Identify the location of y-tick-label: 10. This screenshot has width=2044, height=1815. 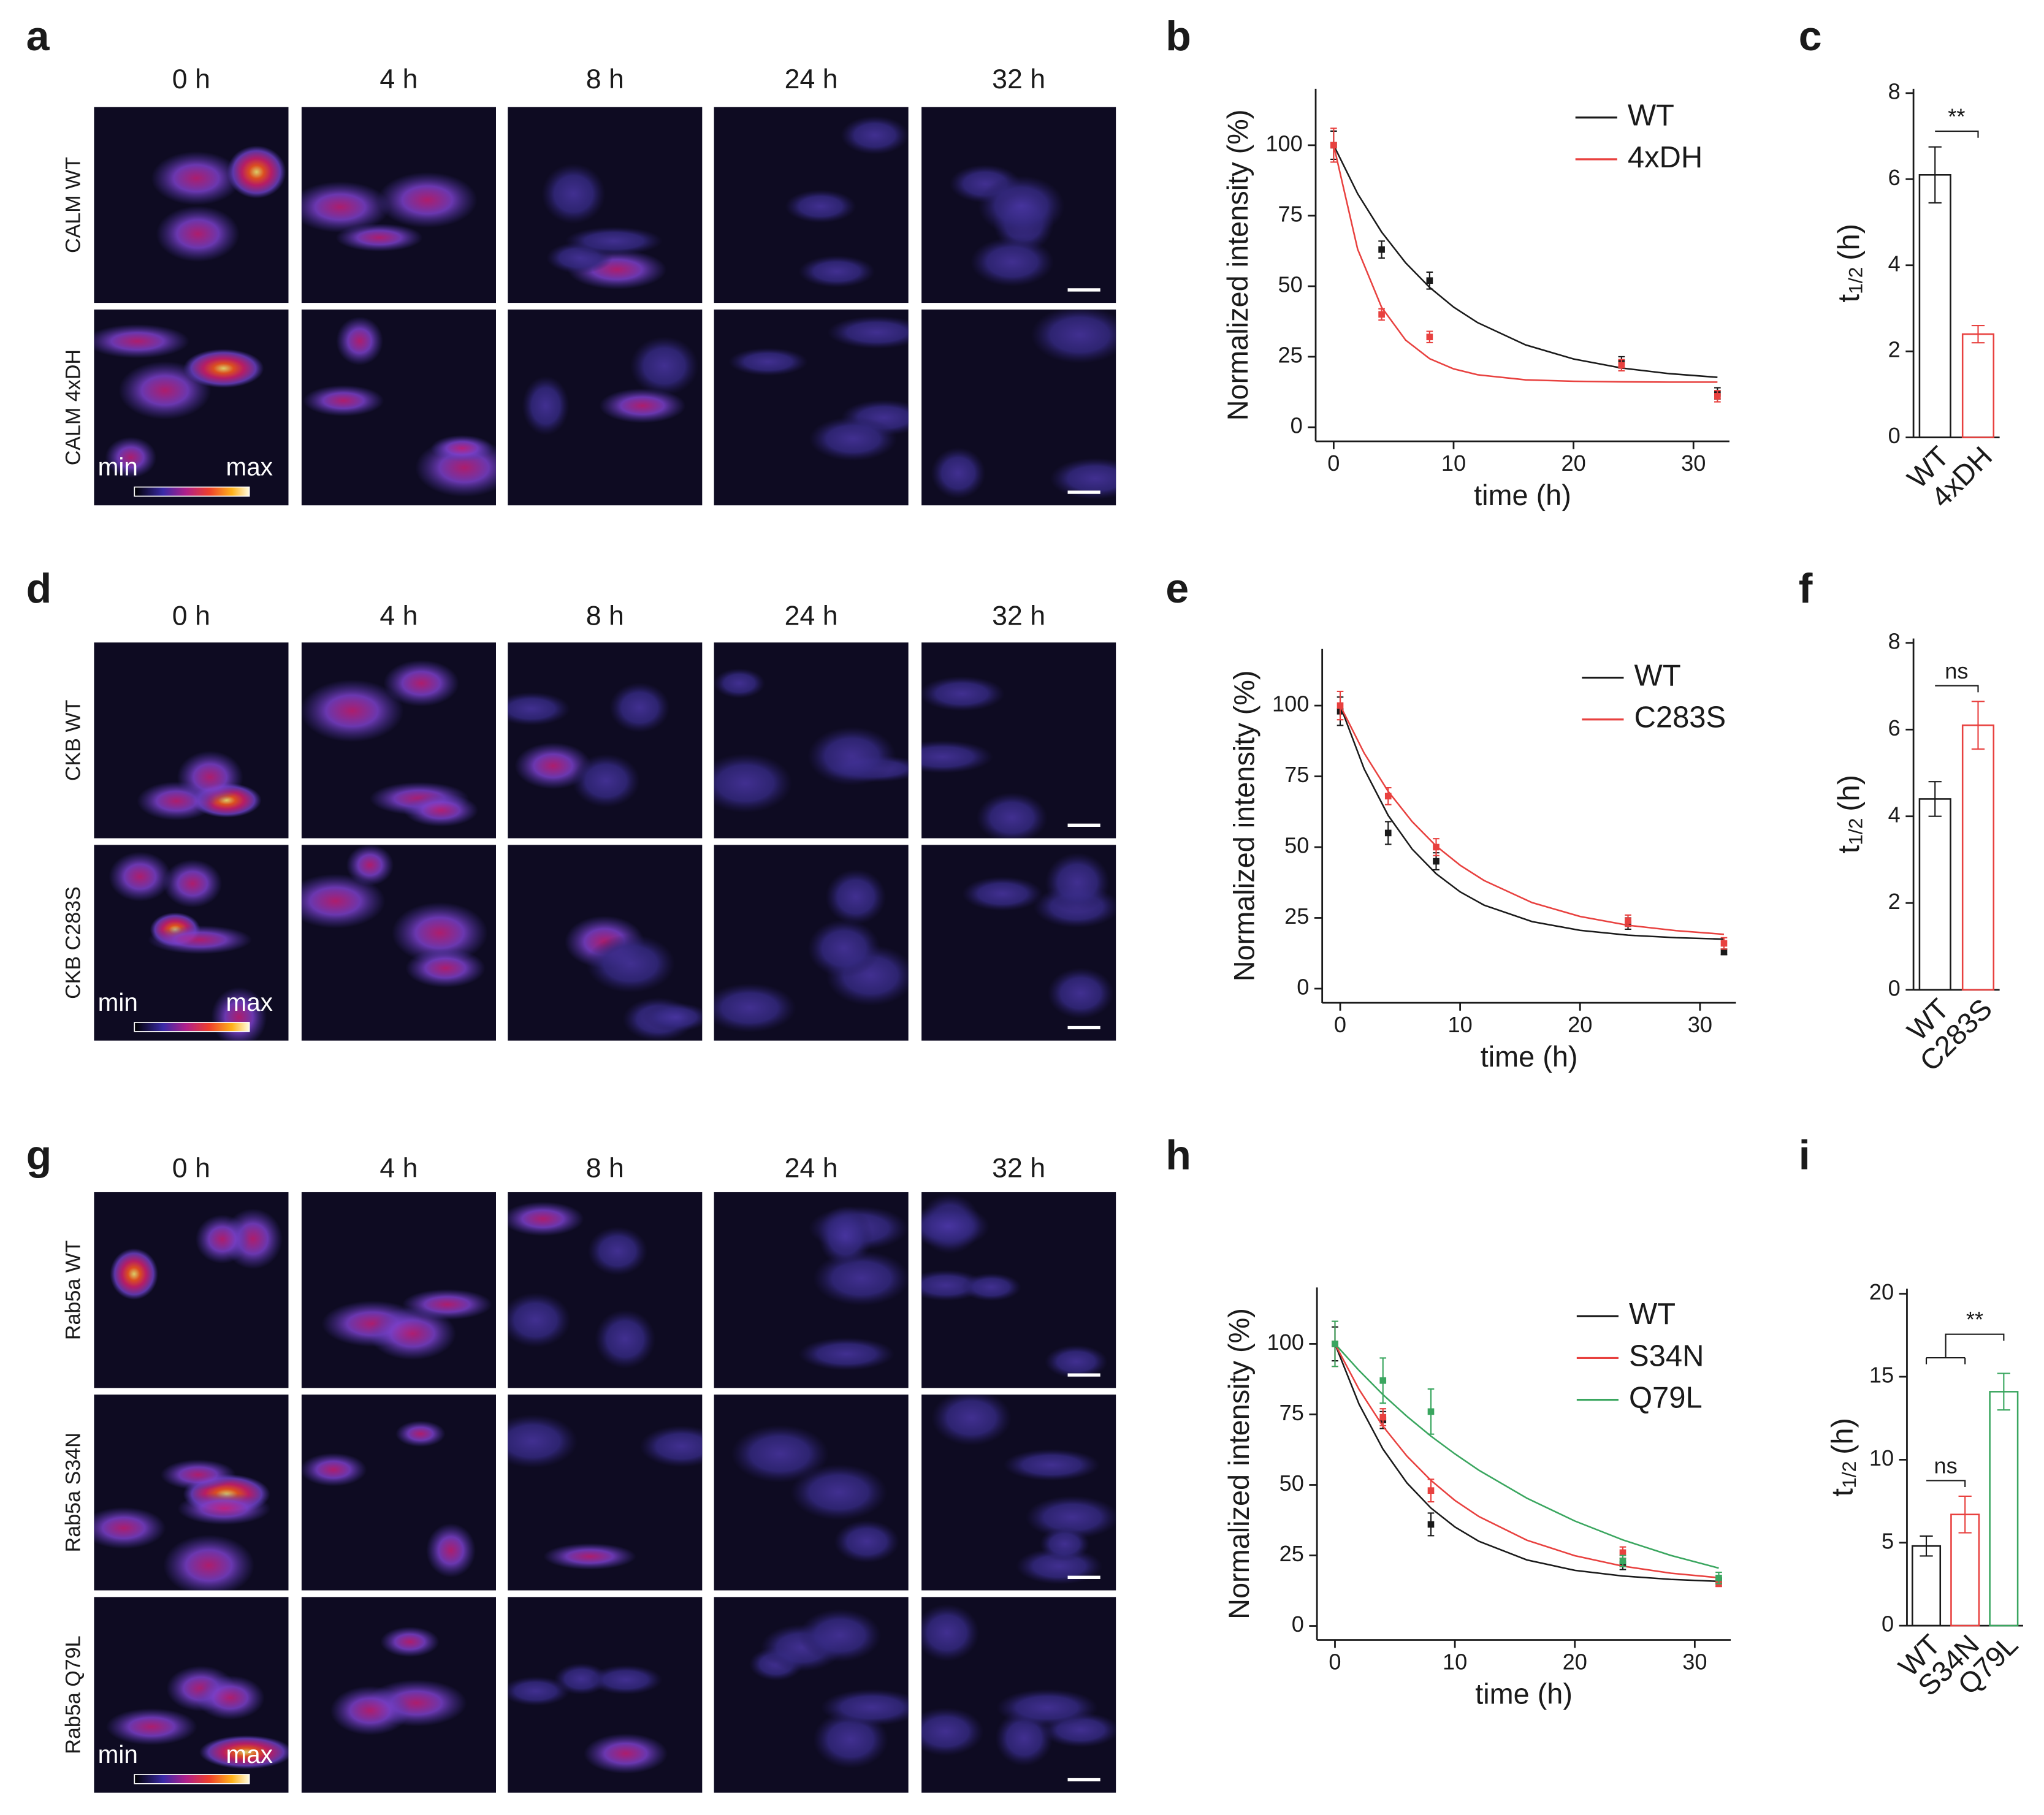
(1881, 1458).